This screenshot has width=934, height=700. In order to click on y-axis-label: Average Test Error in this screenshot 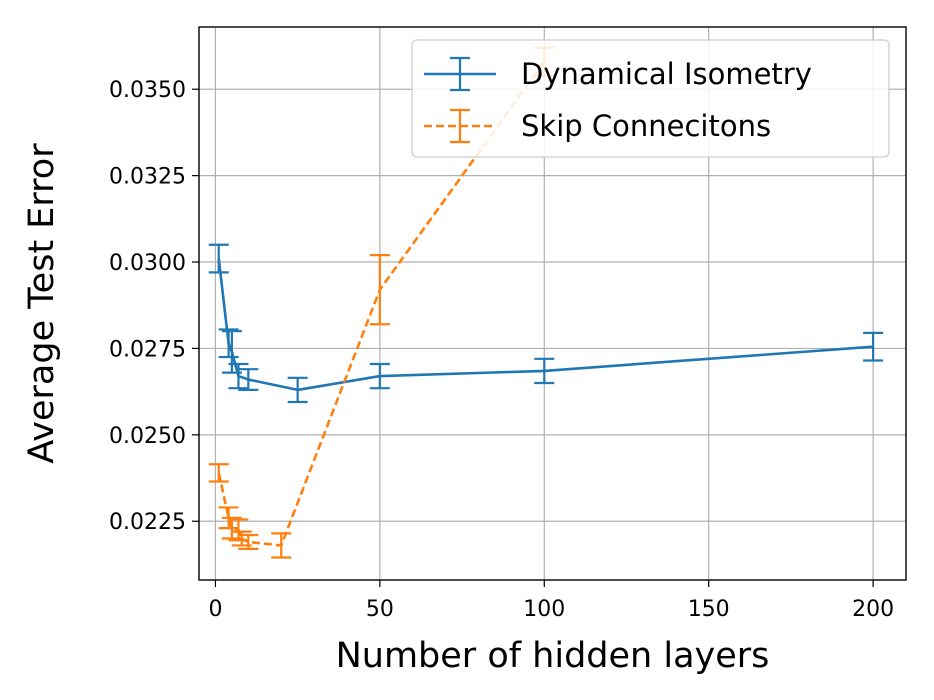, I will do `click(42, 303)`.